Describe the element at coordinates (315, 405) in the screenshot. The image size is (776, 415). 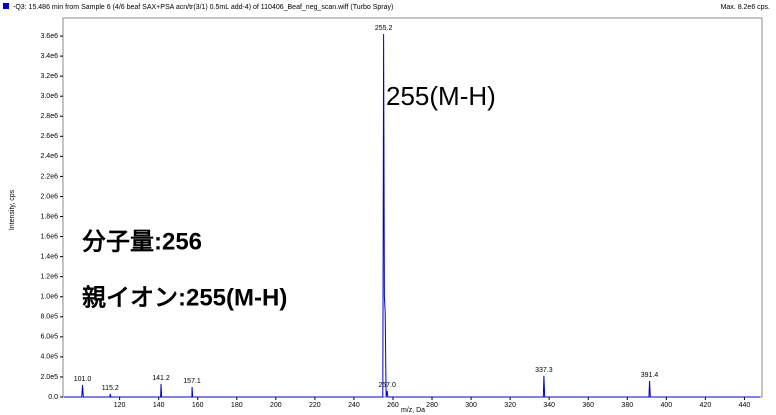
I see `x-tick-label: 220` at that location.